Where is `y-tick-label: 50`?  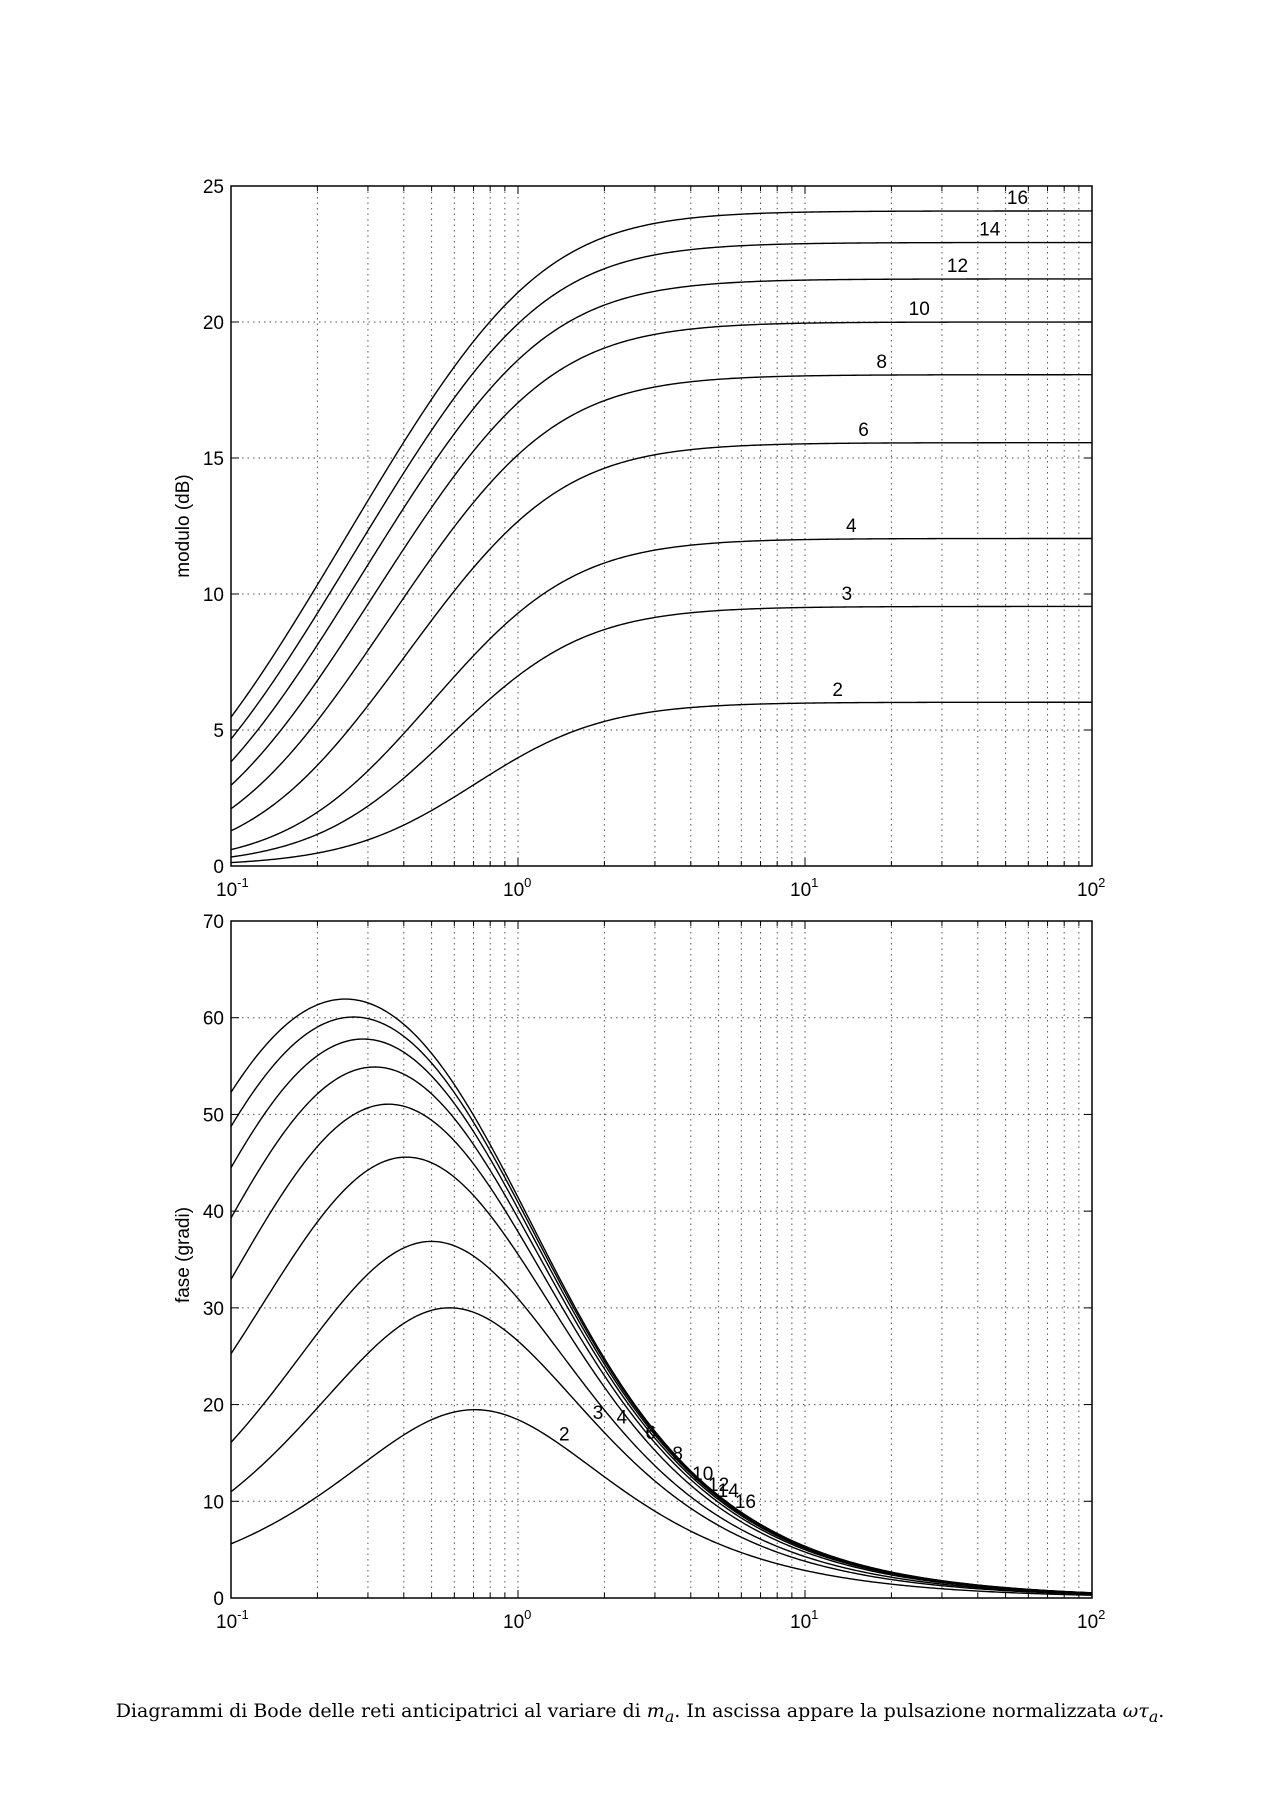
y-tick-label: 50 is located at coordinates (213, 1115).